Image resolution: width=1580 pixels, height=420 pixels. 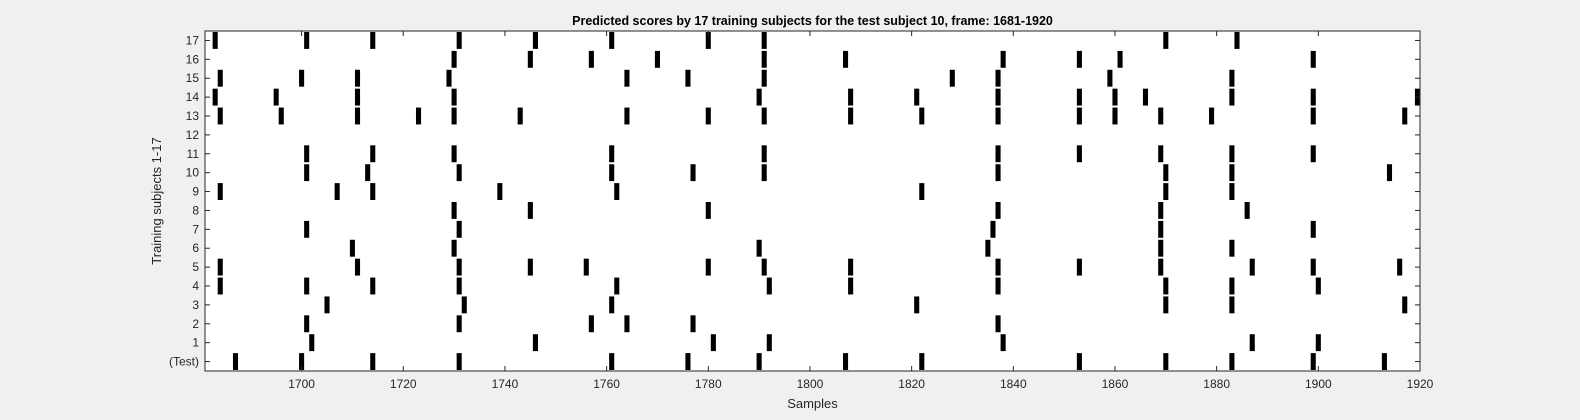 What do you see at coordinates (195, 305) in the screenshot?
I see `y-tick-label-3: 3` at bounding box center [195, 305].